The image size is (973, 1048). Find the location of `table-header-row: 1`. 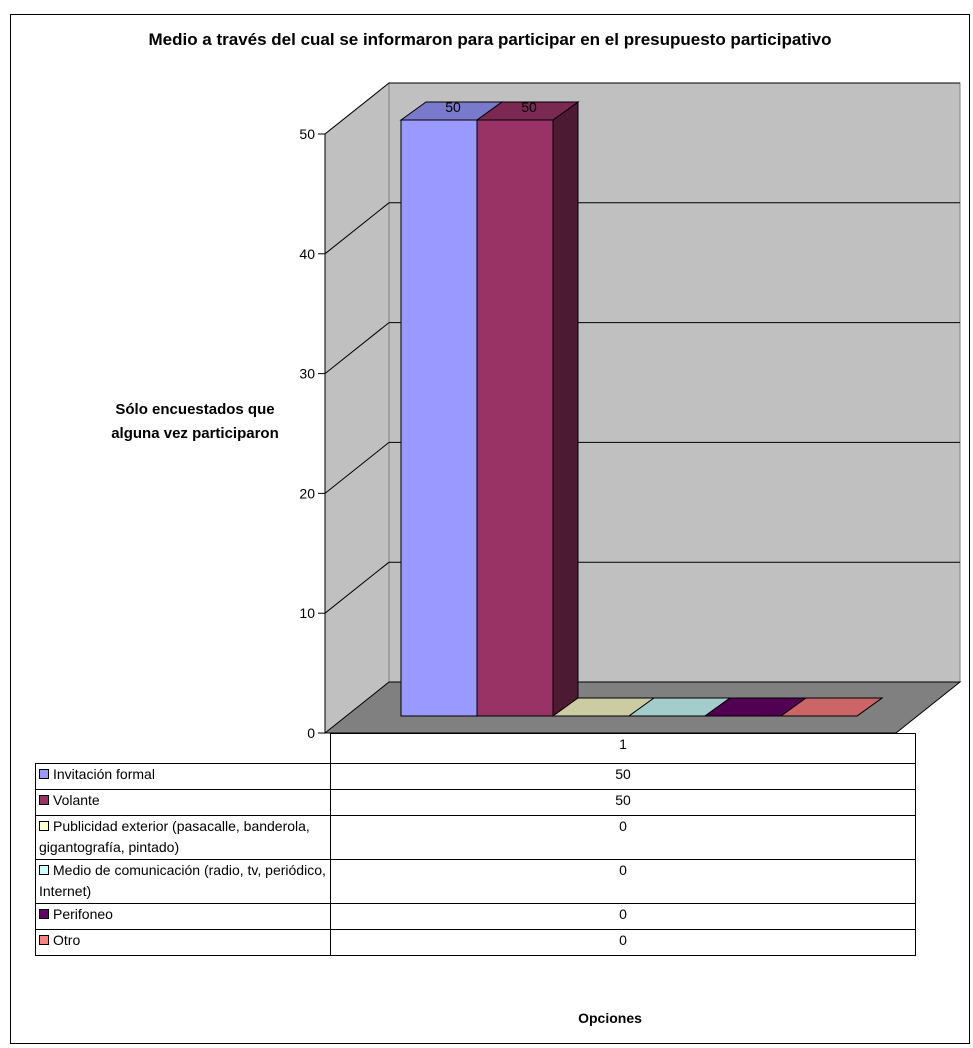

table-header-row: 1 is located at coordinates (476, 748).